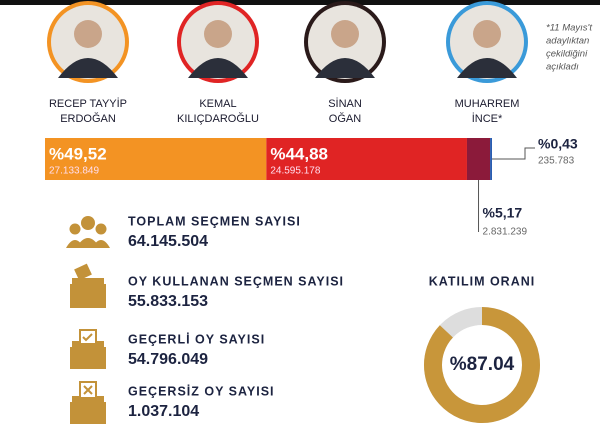 The width and height of the screenshot is (600, 429). Describe the element at coordinates (567, 41) in the screenshot. I see `withdrawal-note: adaylıktan` at that location.